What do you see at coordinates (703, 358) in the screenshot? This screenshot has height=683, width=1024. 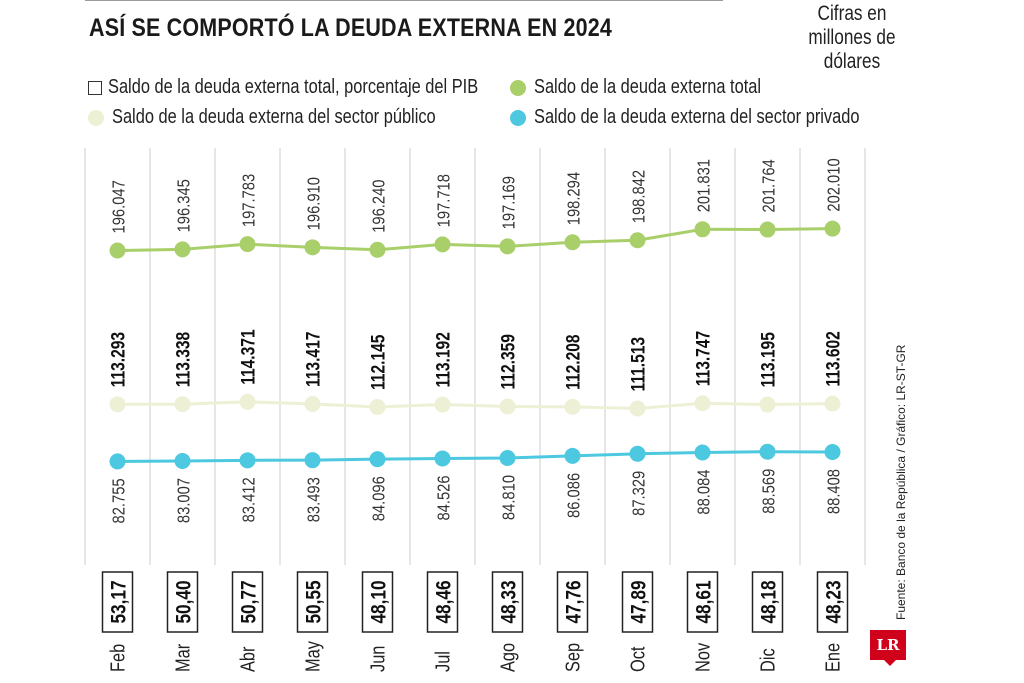 I see `data-label-publico: 113.747` at bounding box center [703, 358].